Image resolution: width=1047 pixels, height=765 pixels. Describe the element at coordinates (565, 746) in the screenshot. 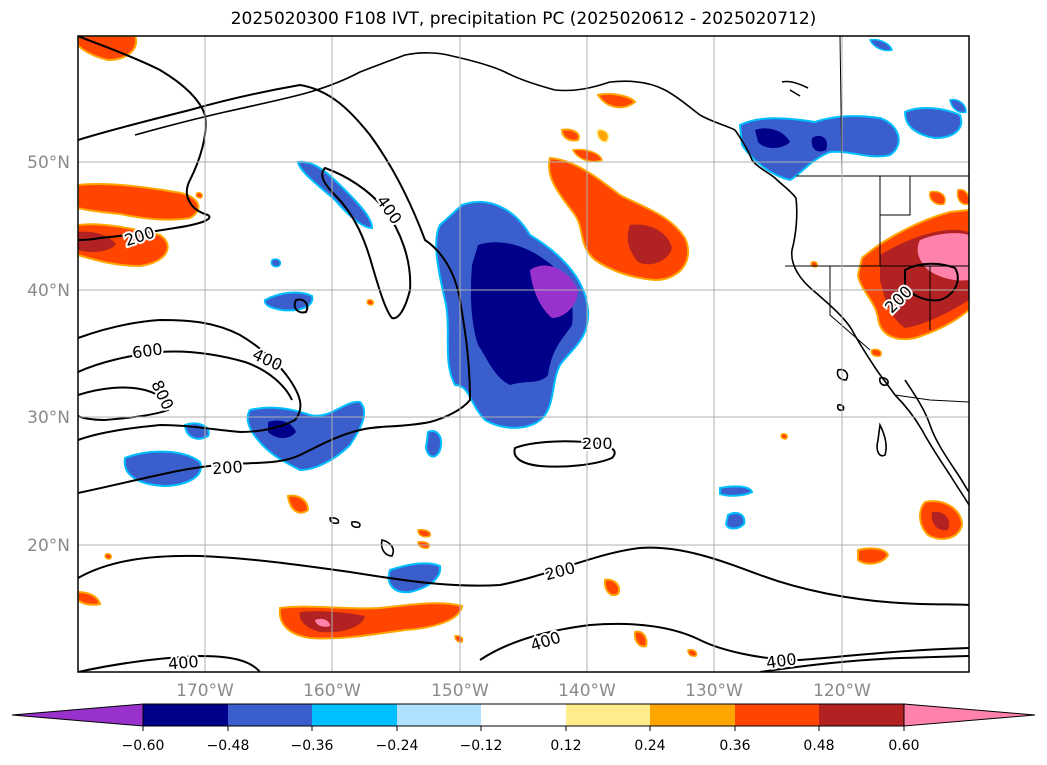

I see `colorbar-tick-label: 0.12` at that location.